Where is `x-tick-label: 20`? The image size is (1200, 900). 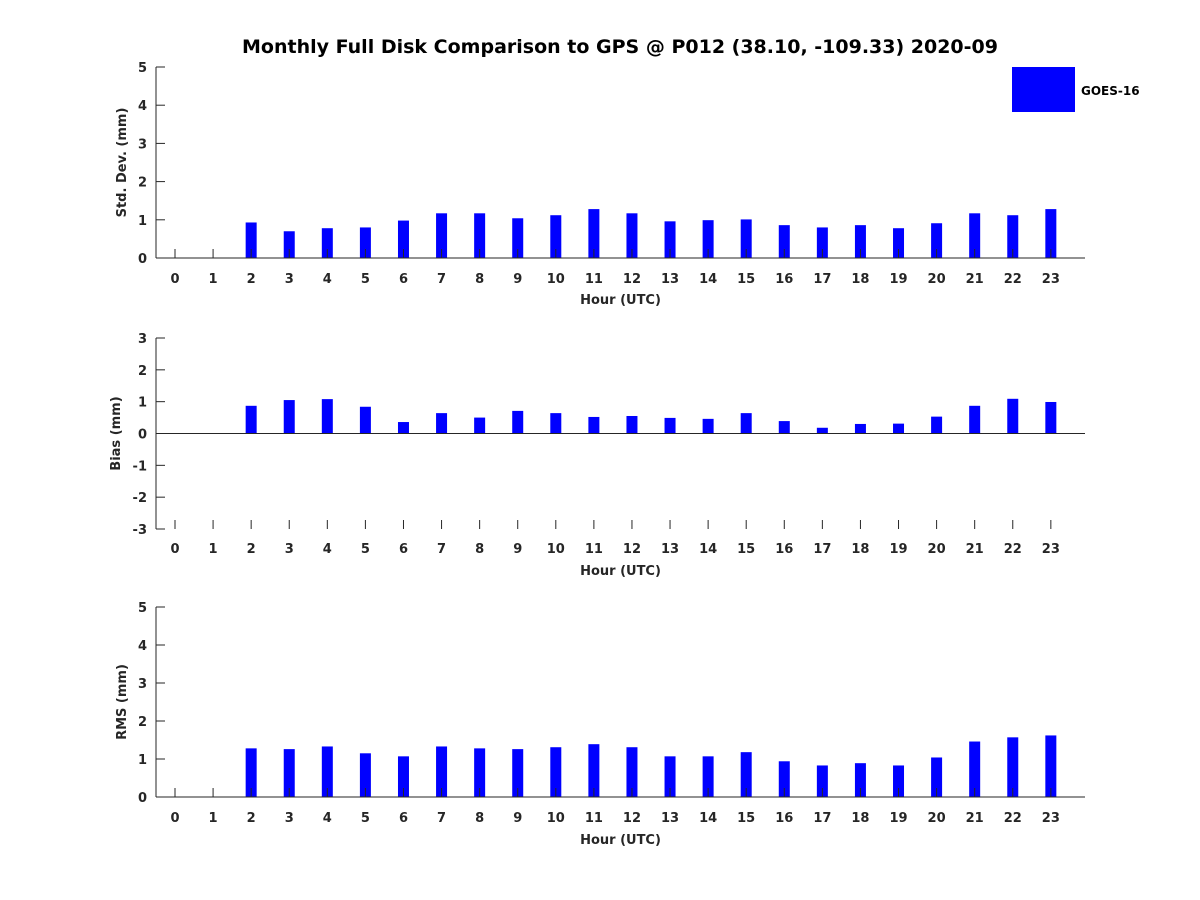 x-tick-label: 20 is located at coordinates (937, 549).